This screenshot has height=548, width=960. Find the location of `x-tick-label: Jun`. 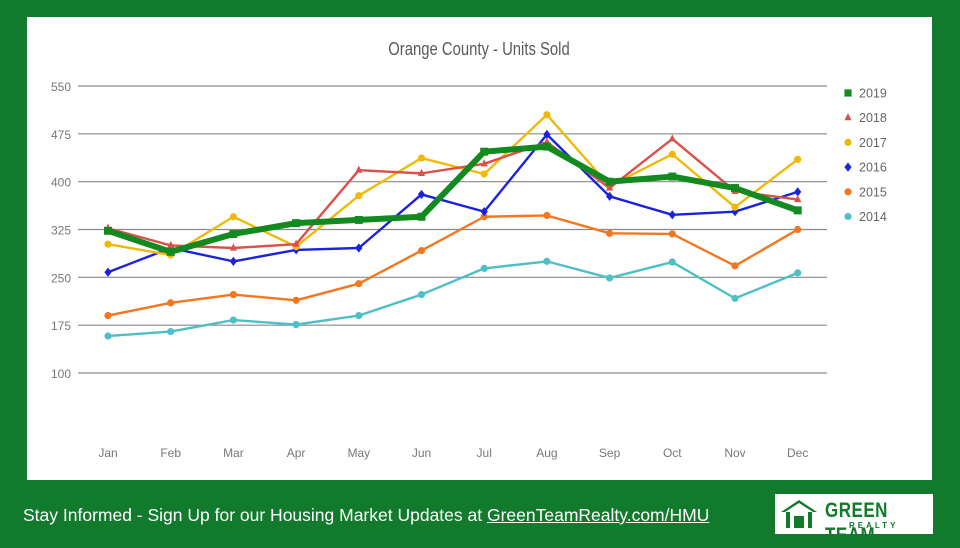

x-tick-label: Jun is located at coordinates (421, 453).